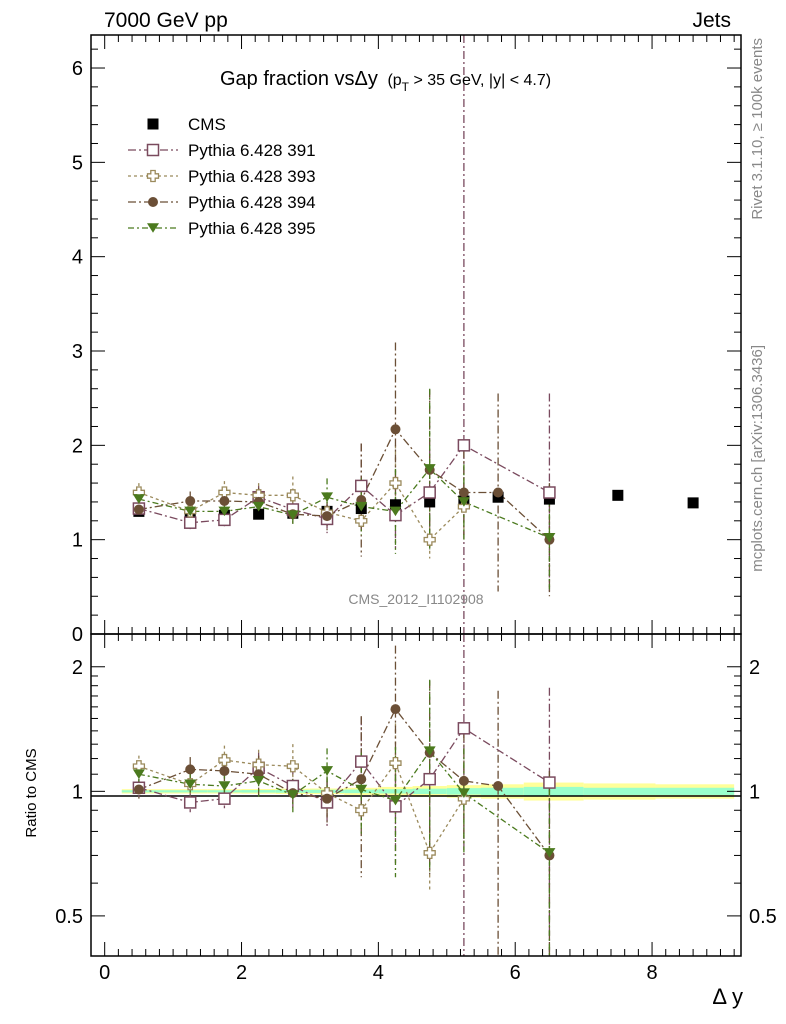  I want to click on legend-item: Pythia 6.428 391, so click(222, 150).